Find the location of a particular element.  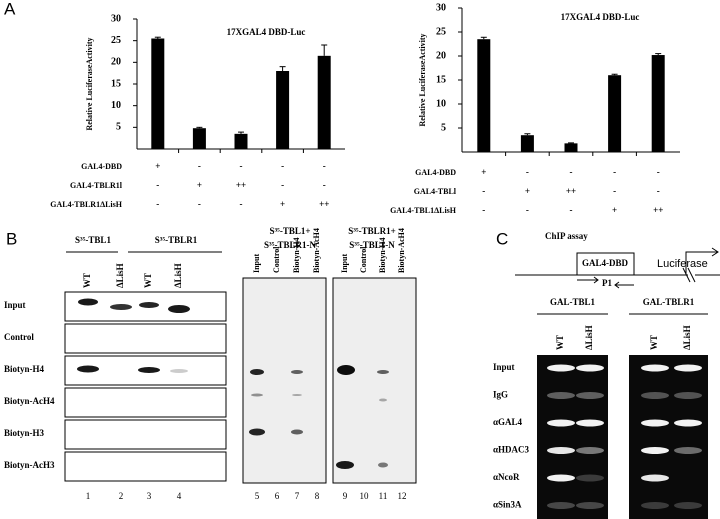

lane-label: Control is located at coordinates (276, 259).